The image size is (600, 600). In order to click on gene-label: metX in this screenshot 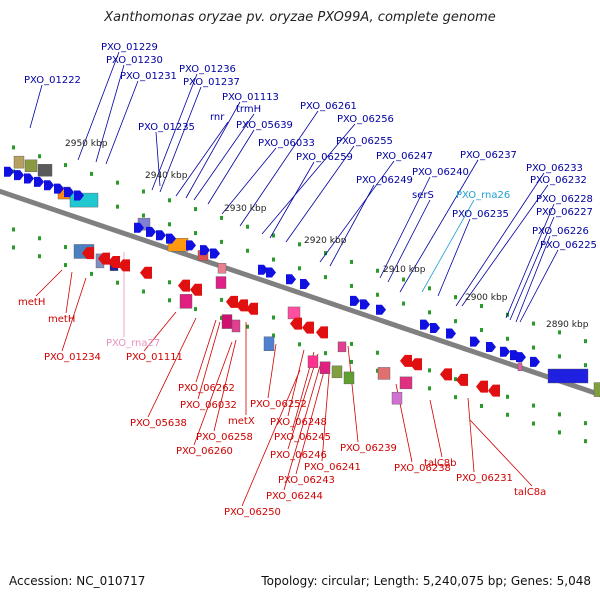, I will do `click(241, 421)`.